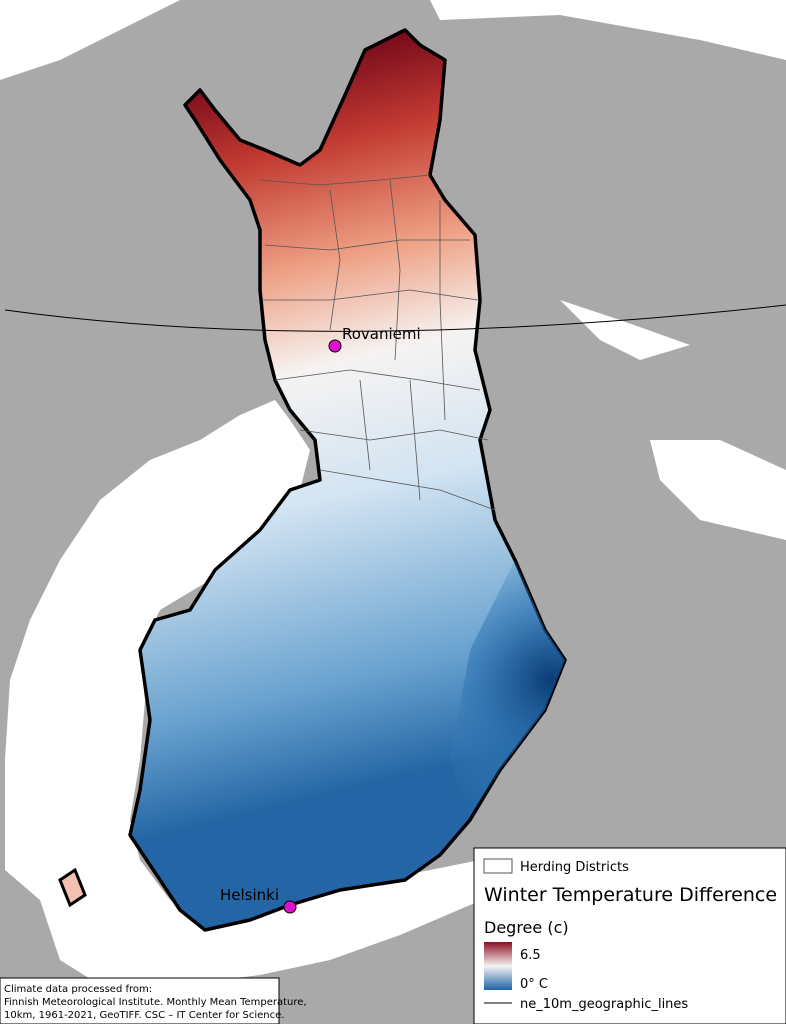 The width and height of the screenshot is (786, 1024). What do you see at coordinates (395, 318) in the screenshot?
I see `arctic-circle` at bounding box center [395, 318].